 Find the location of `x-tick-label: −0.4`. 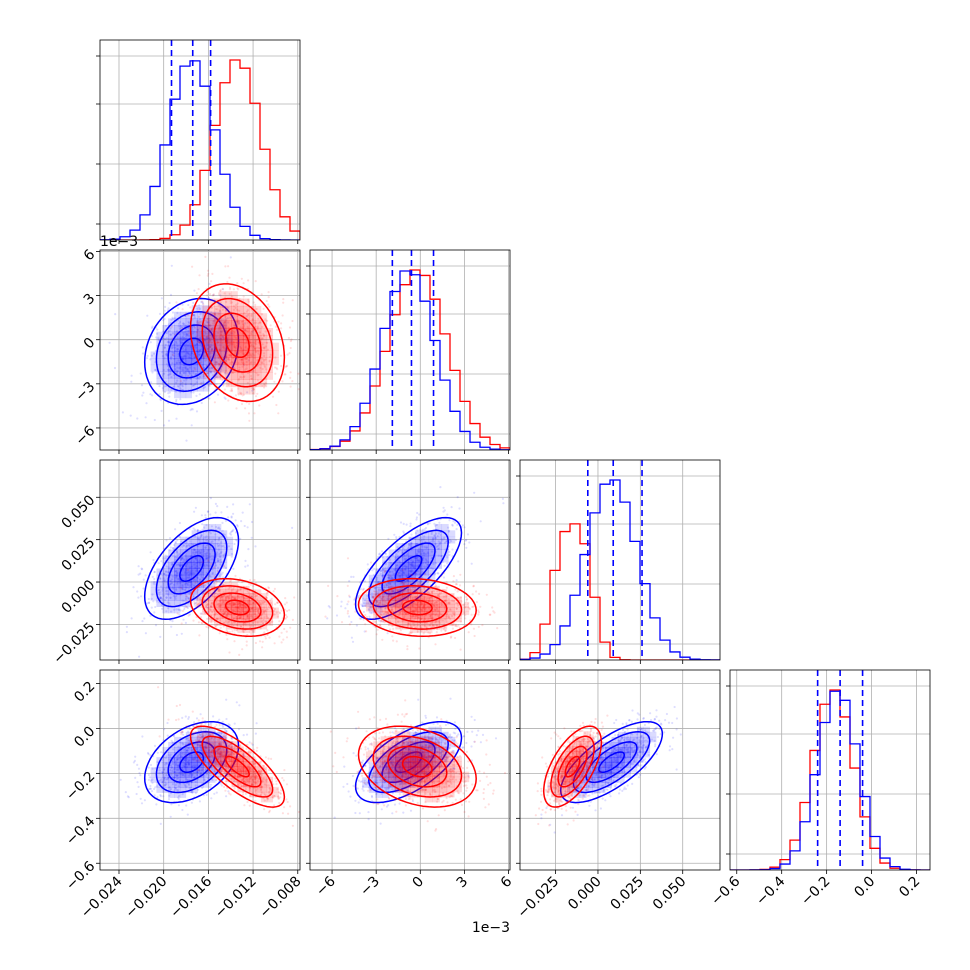

x-tick-label: −0.4 is located at coordinates (770, 890).